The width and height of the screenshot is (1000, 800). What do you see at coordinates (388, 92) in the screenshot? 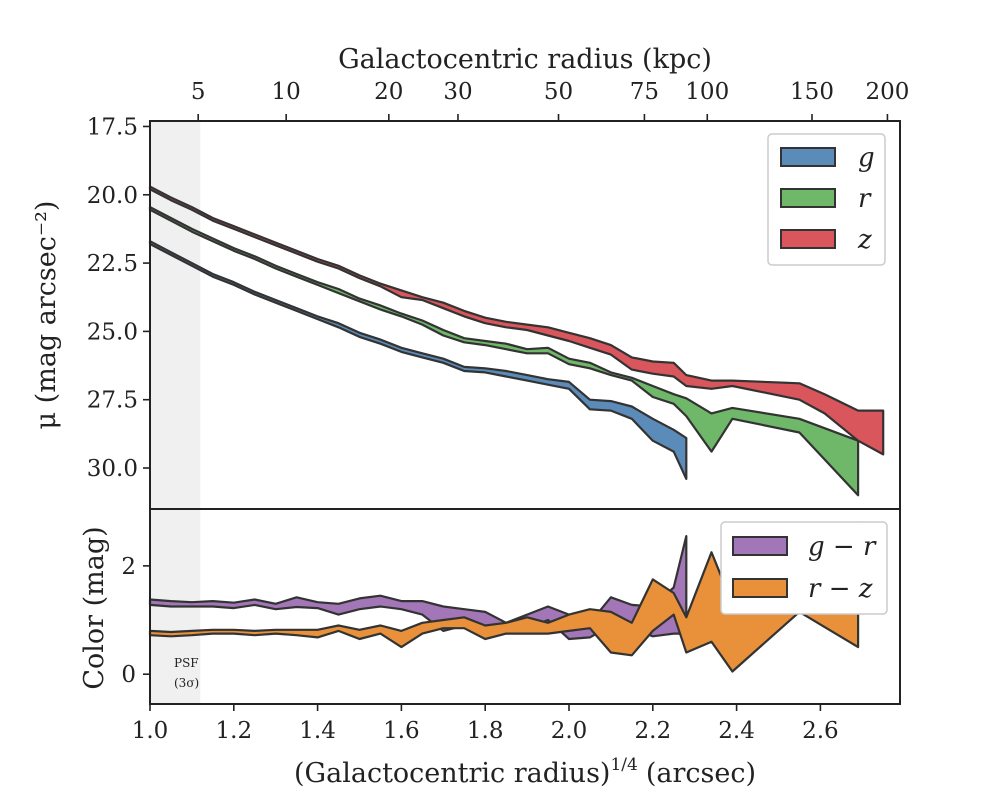
I see `top-tick-label: 20` at bounding box center [388, 92].